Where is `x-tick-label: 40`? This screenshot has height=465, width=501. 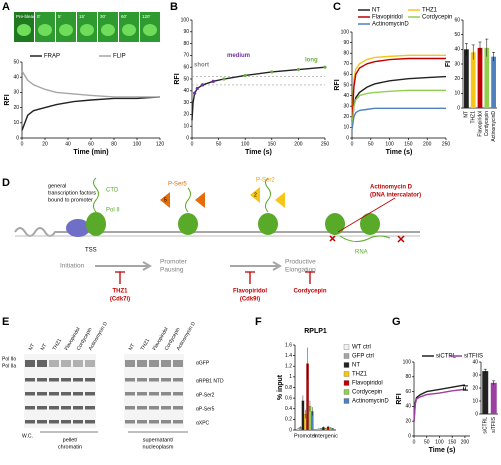 x-tick-label: 40 is located at coordinates (68, 144).